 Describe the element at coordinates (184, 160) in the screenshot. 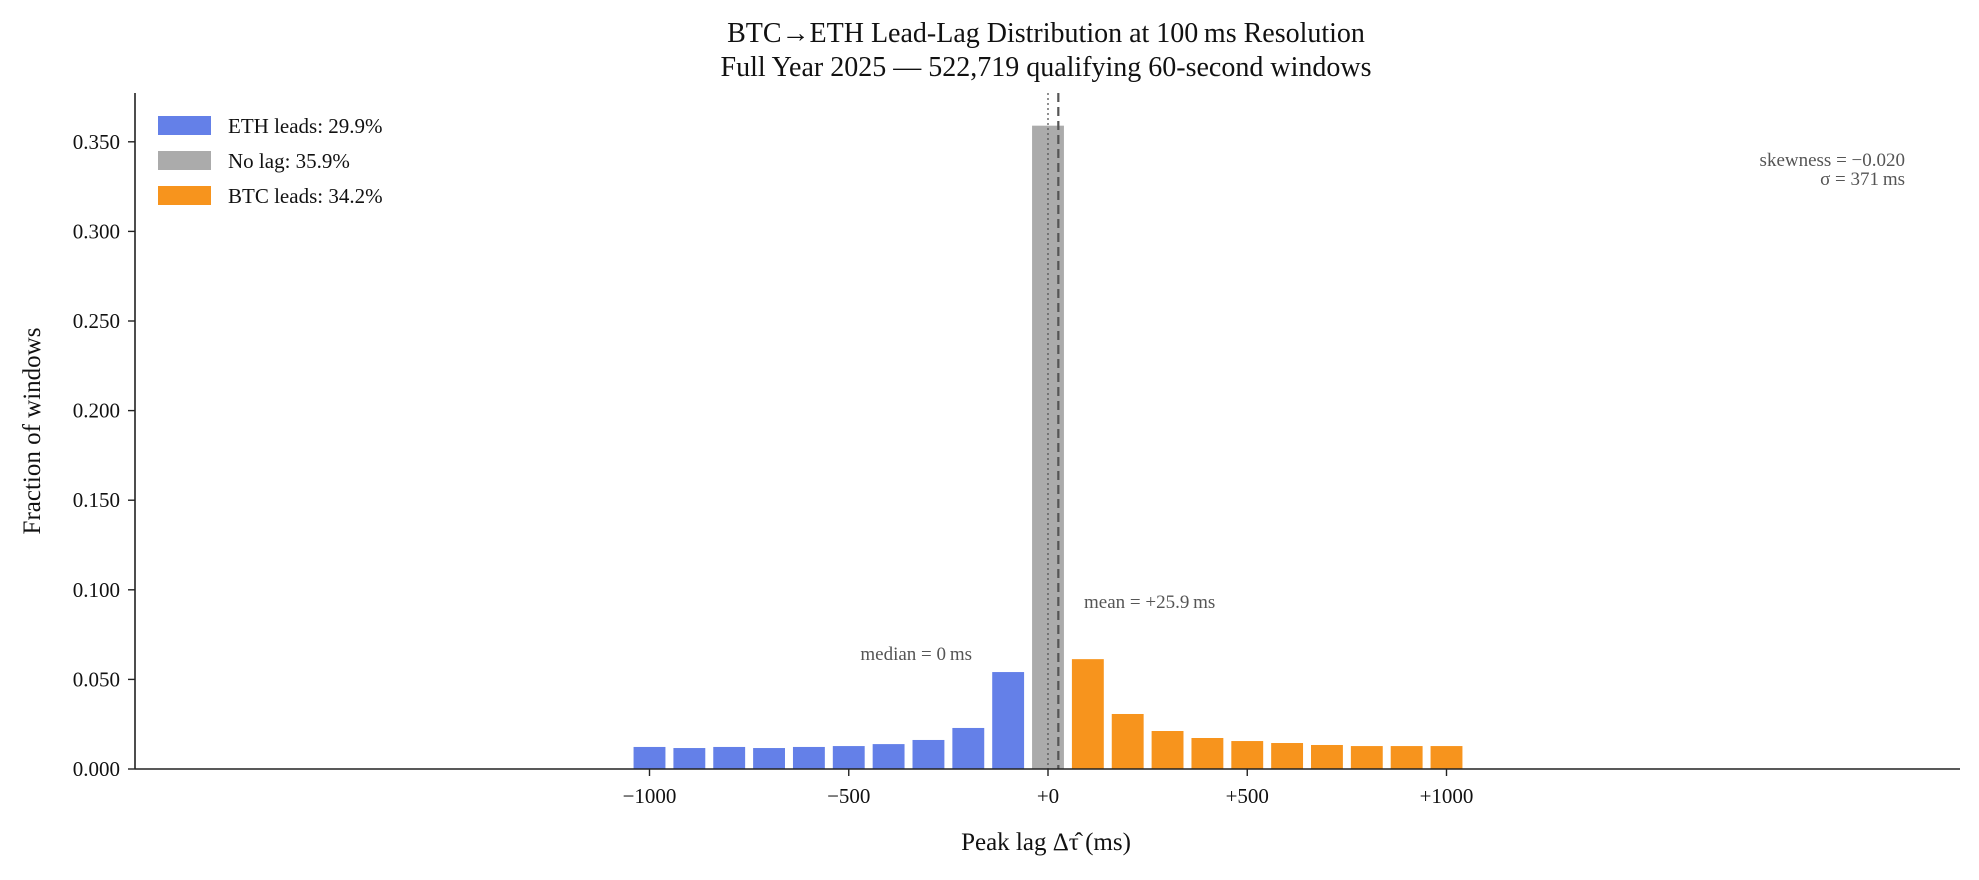

I see `legend-swatch-no-lag` at that location.